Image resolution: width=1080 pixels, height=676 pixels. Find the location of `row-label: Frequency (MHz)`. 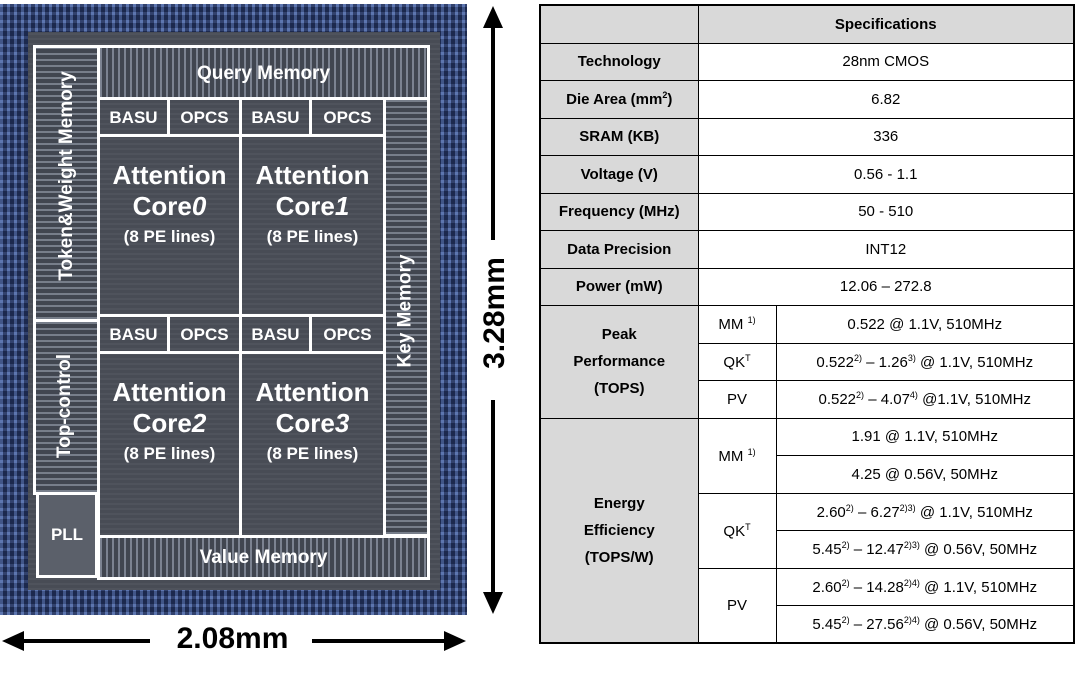

row-label: Frequency (MHz) is located at coordinates (619, 211).